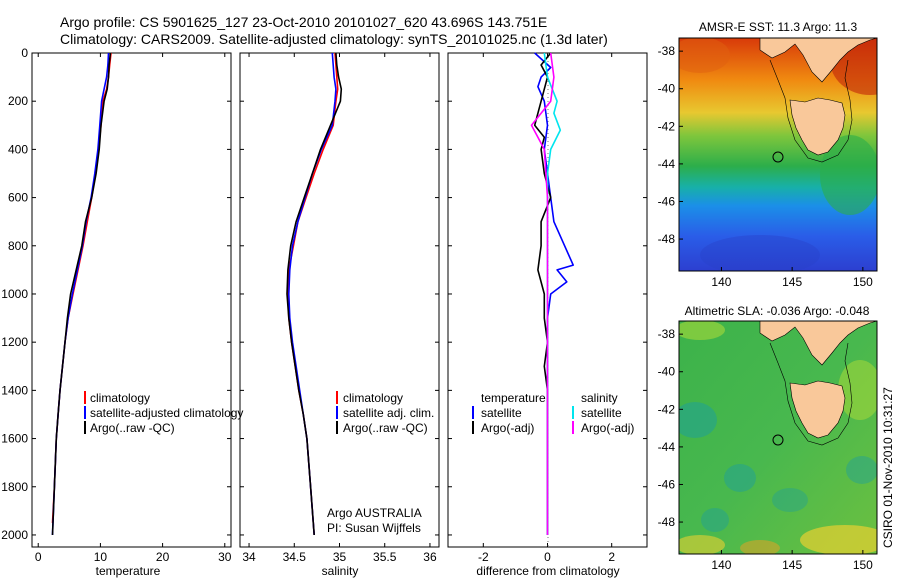 This screenshot has width=900, height=580. I want to click on sst-green-patch, so click(848, 175).